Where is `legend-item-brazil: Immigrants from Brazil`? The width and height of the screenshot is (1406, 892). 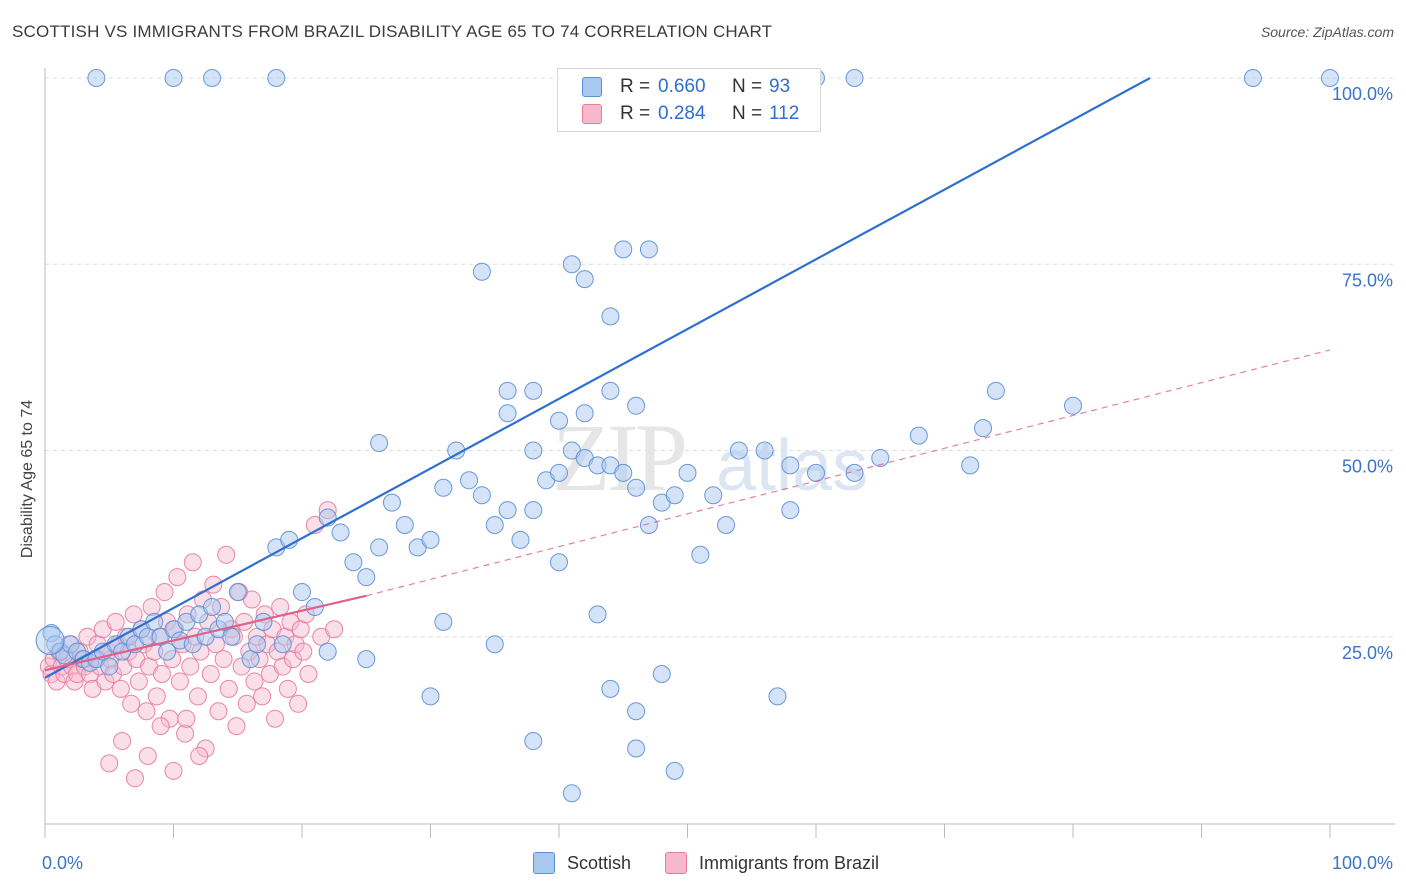 legend-item-brazil: Immigrants from Brazil is located at coordinates (772, 863).